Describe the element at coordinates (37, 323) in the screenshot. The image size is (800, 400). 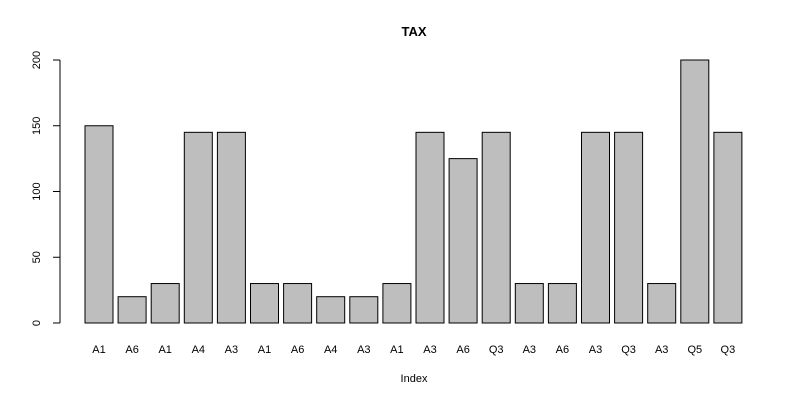
I see `y-tick-label: 0` at that location.